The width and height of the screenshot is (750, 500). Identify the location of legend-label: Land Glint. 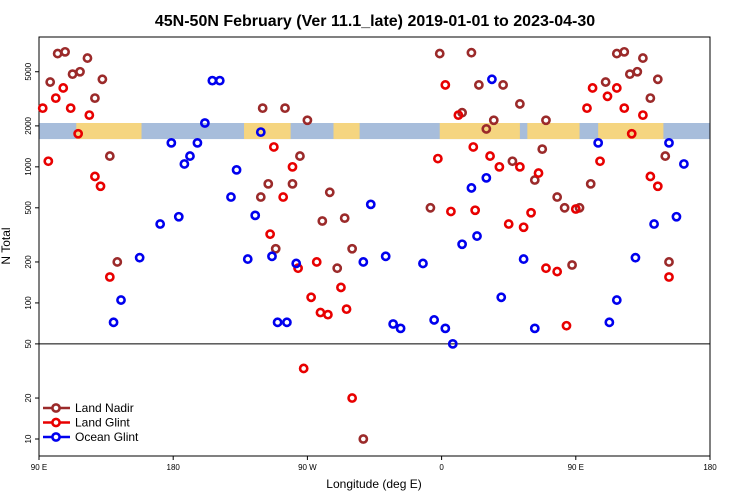
(102, 423).